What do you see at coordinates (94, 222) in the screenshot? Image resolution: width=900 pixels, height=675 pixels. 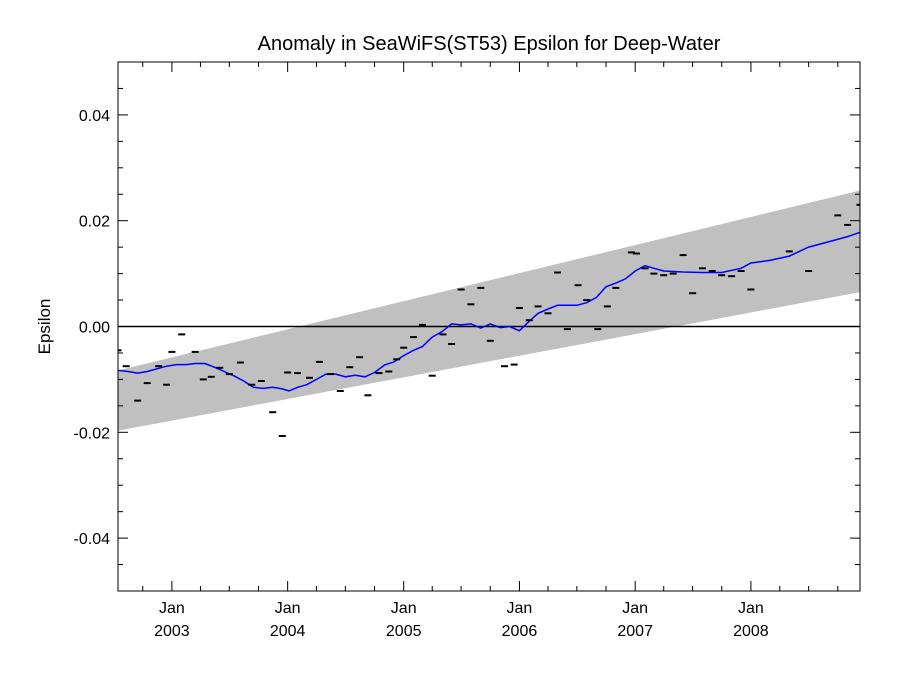 I see `y-tick-label: 0.02` at bounding box center [94, 222].